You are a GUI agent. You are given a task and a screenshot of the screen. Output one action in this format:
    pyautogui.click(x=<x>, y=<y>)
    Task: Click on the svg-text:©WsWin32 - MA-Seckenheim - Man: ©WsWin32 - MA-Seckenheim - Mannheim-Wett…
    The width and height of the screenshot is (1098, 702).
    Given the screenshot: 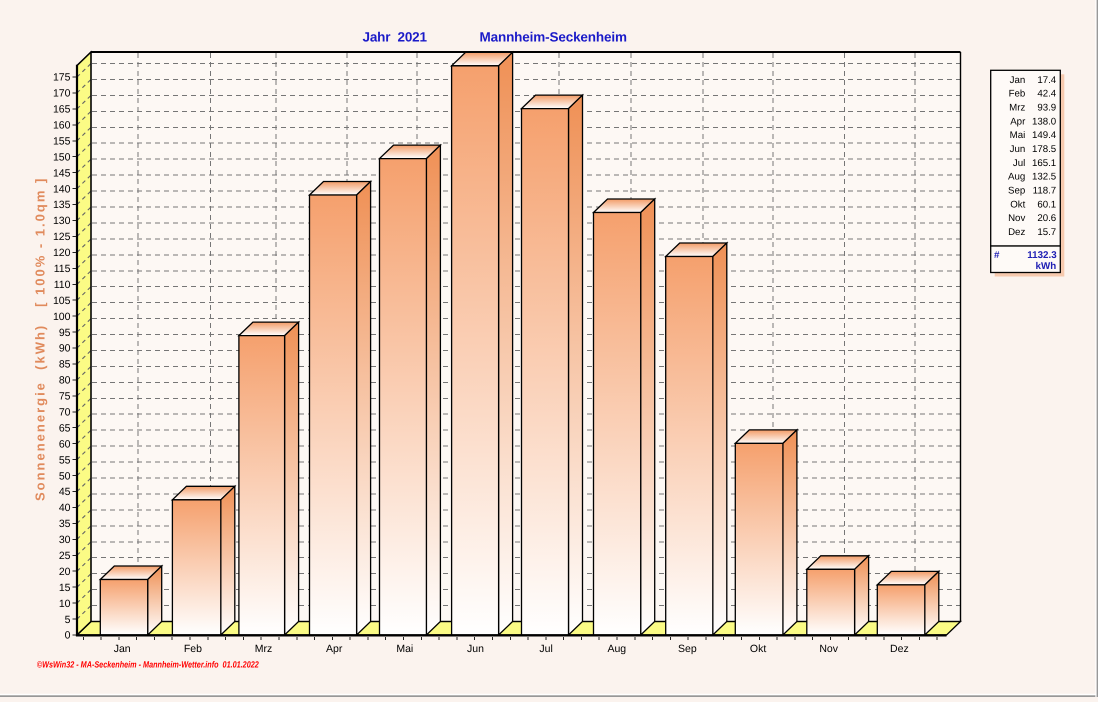 What is the action you would take?
    pyautogui.click(x=148, y=665)
    